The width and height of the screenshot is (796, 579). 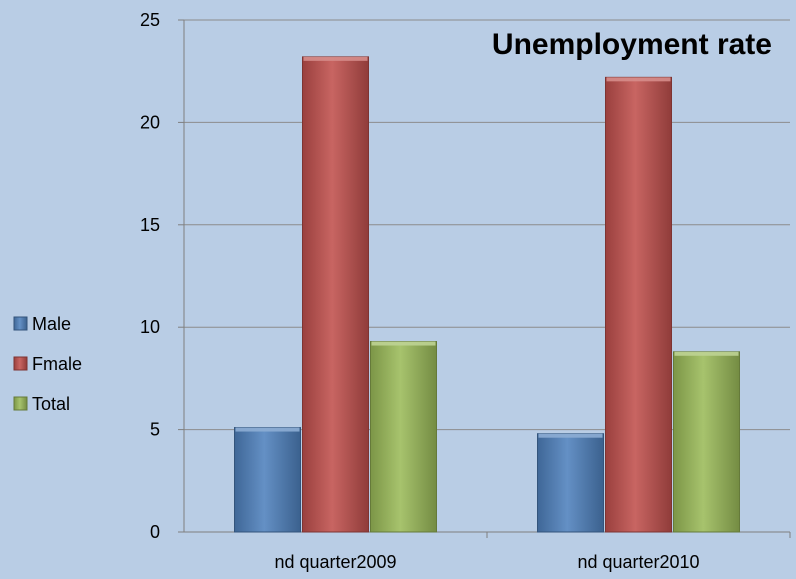 I want to click on legend-label: Fmale, so click(x=57, y=364).